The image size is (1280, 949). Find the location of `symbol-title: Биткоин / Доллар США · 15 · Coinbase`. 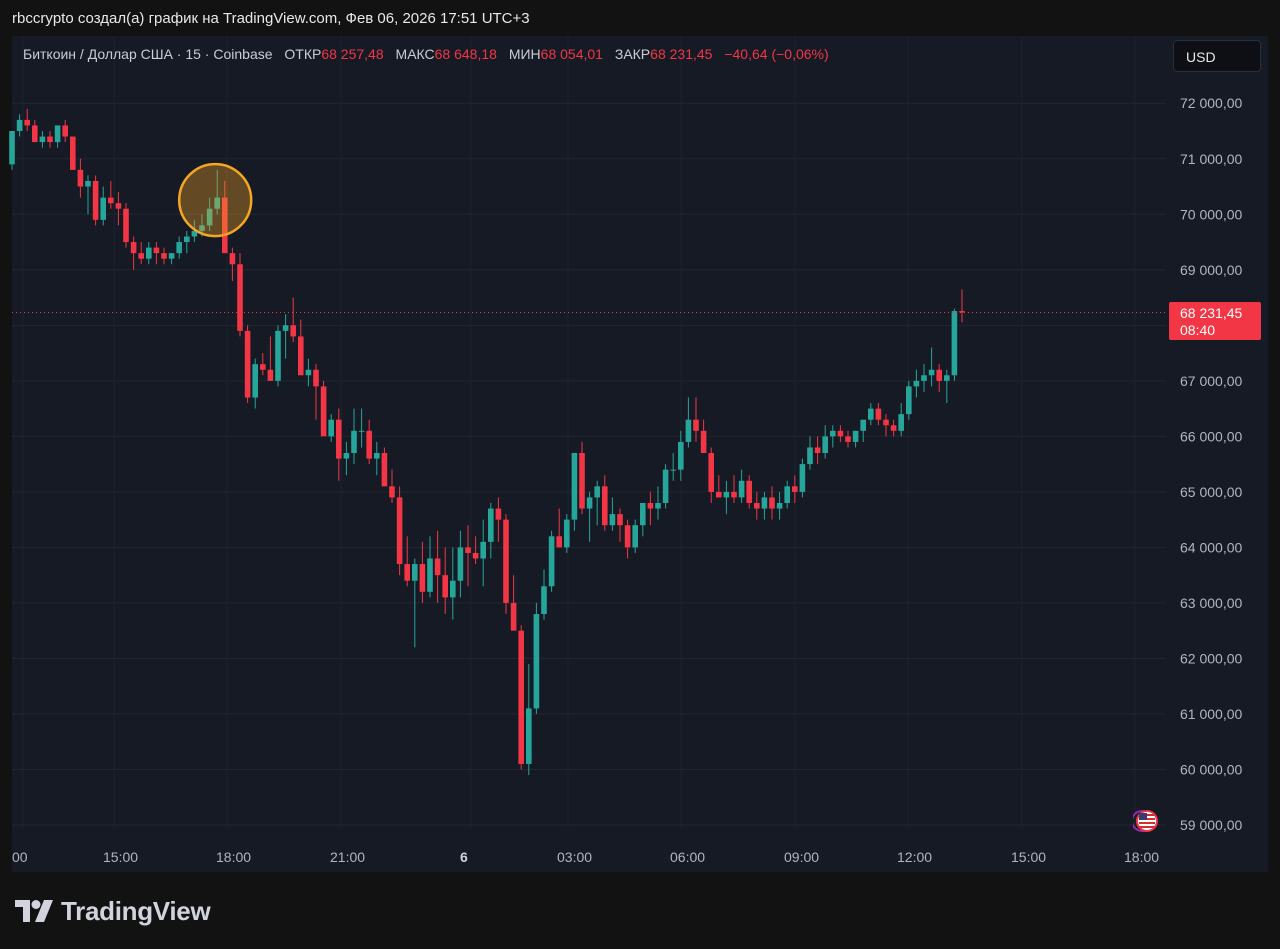

symbol-title: Биткоин / Доллар США · 15 · Coinbase is located at coordinates (148, 54).